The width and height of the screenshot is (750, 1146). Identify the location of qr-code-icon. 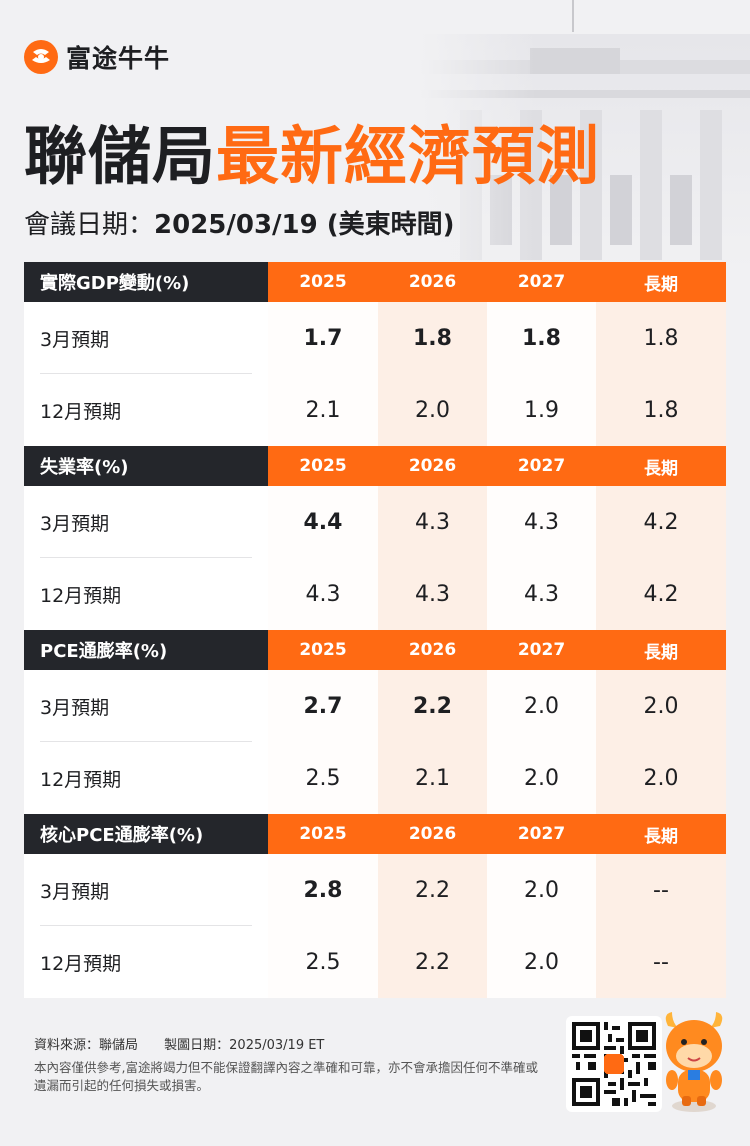
(614, 1064).